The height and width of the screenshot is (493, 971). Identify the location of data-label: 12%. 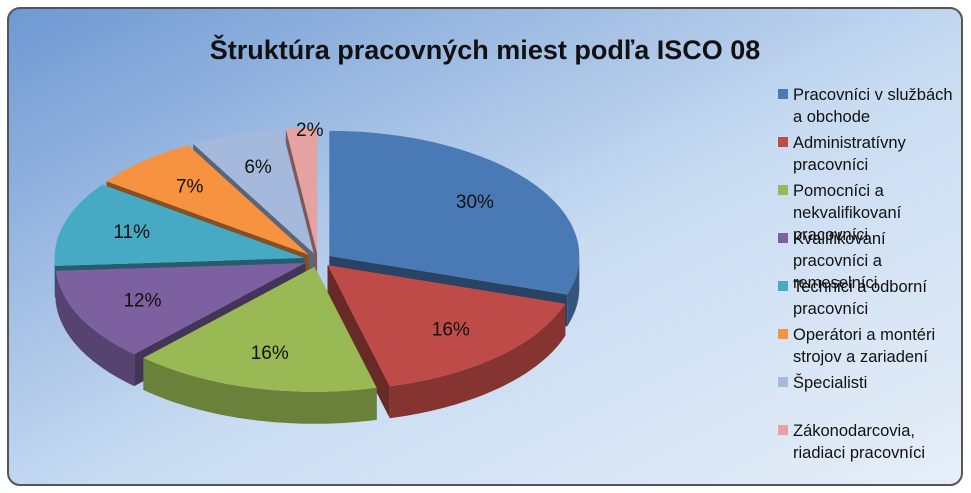
(142, 300).